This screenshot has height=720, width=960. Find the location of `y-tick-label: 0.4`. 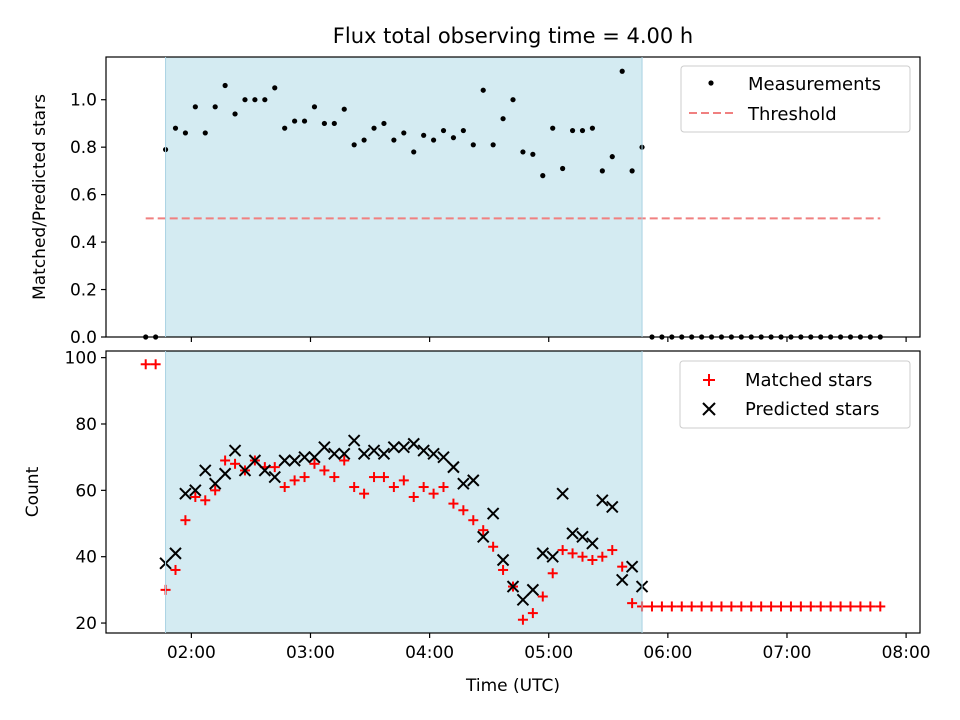

y-tick-label: 0.4 is located at coordinates (83, 243).